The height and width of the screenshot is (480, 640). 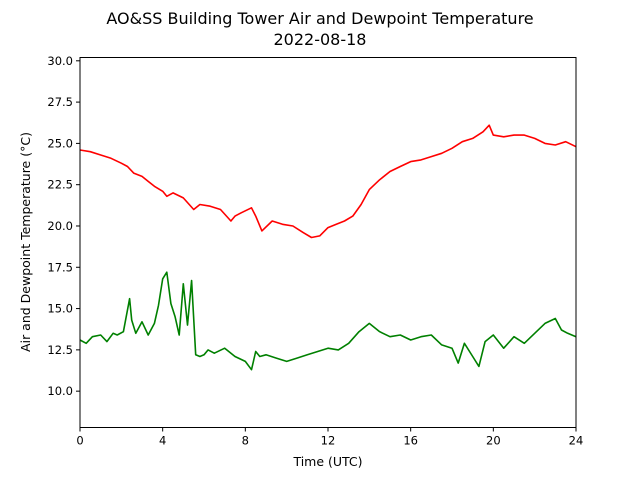 What do you see at coordinates (410, 441) in the screenshot?
I see `x-tick-label: 16` at bounding box center [410, 441].